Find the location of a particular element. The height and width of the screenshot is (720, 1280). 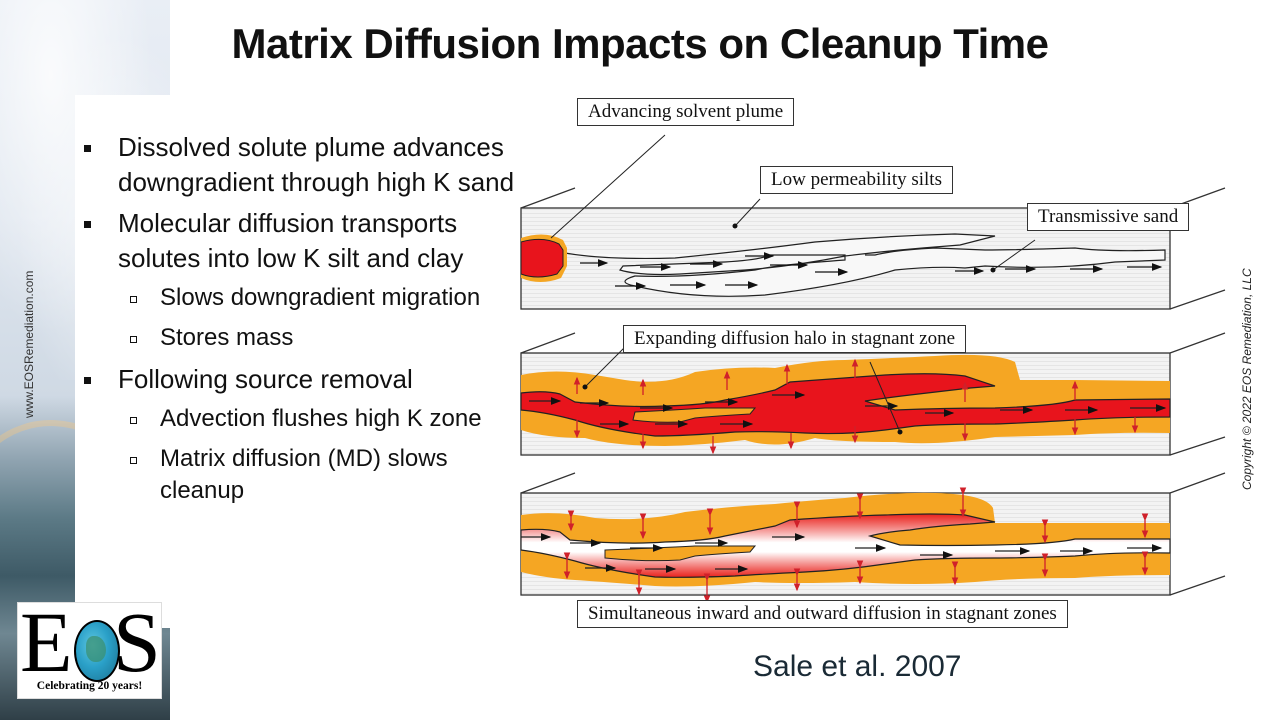

label-advancing-solvent-plume: Advancing solvent plume is located at coordinates (686, 112).